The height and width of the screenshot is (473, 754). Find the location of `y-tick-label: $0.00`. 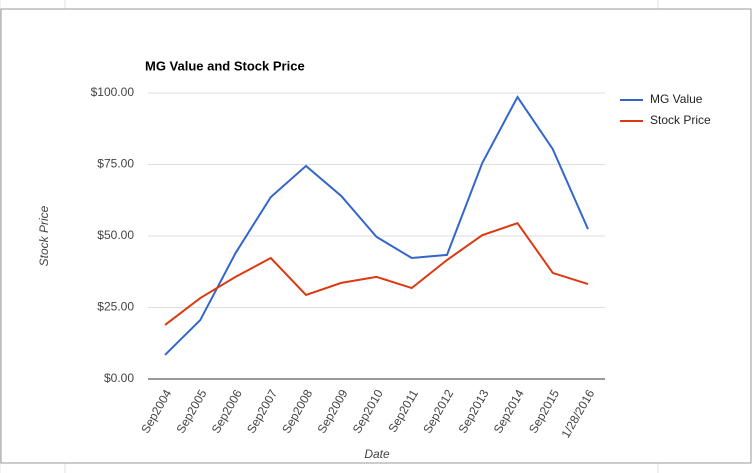

y-tick-label: $0.00 is located at coordinates (119, 378).